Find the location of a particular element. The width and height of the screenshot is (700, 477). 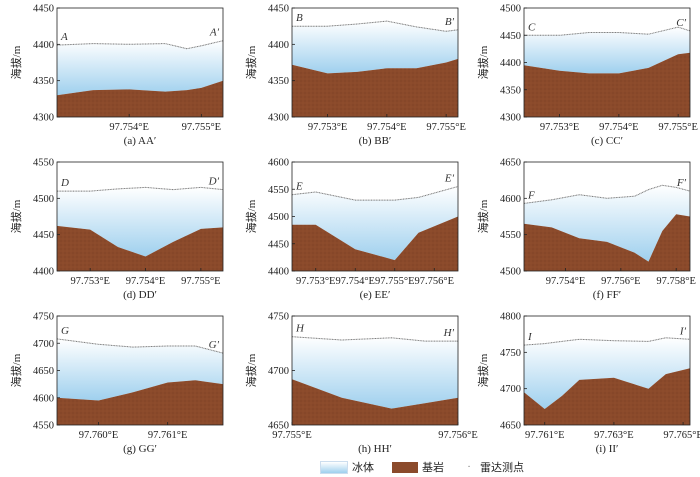

section-end-label: A′ is located at coordinates (214, 33).